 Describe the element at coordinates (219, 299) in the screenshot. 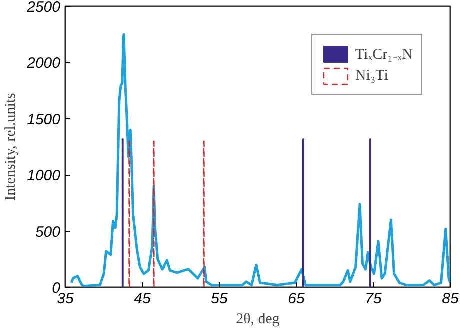

I see `x-tick-label: 55` at that location.